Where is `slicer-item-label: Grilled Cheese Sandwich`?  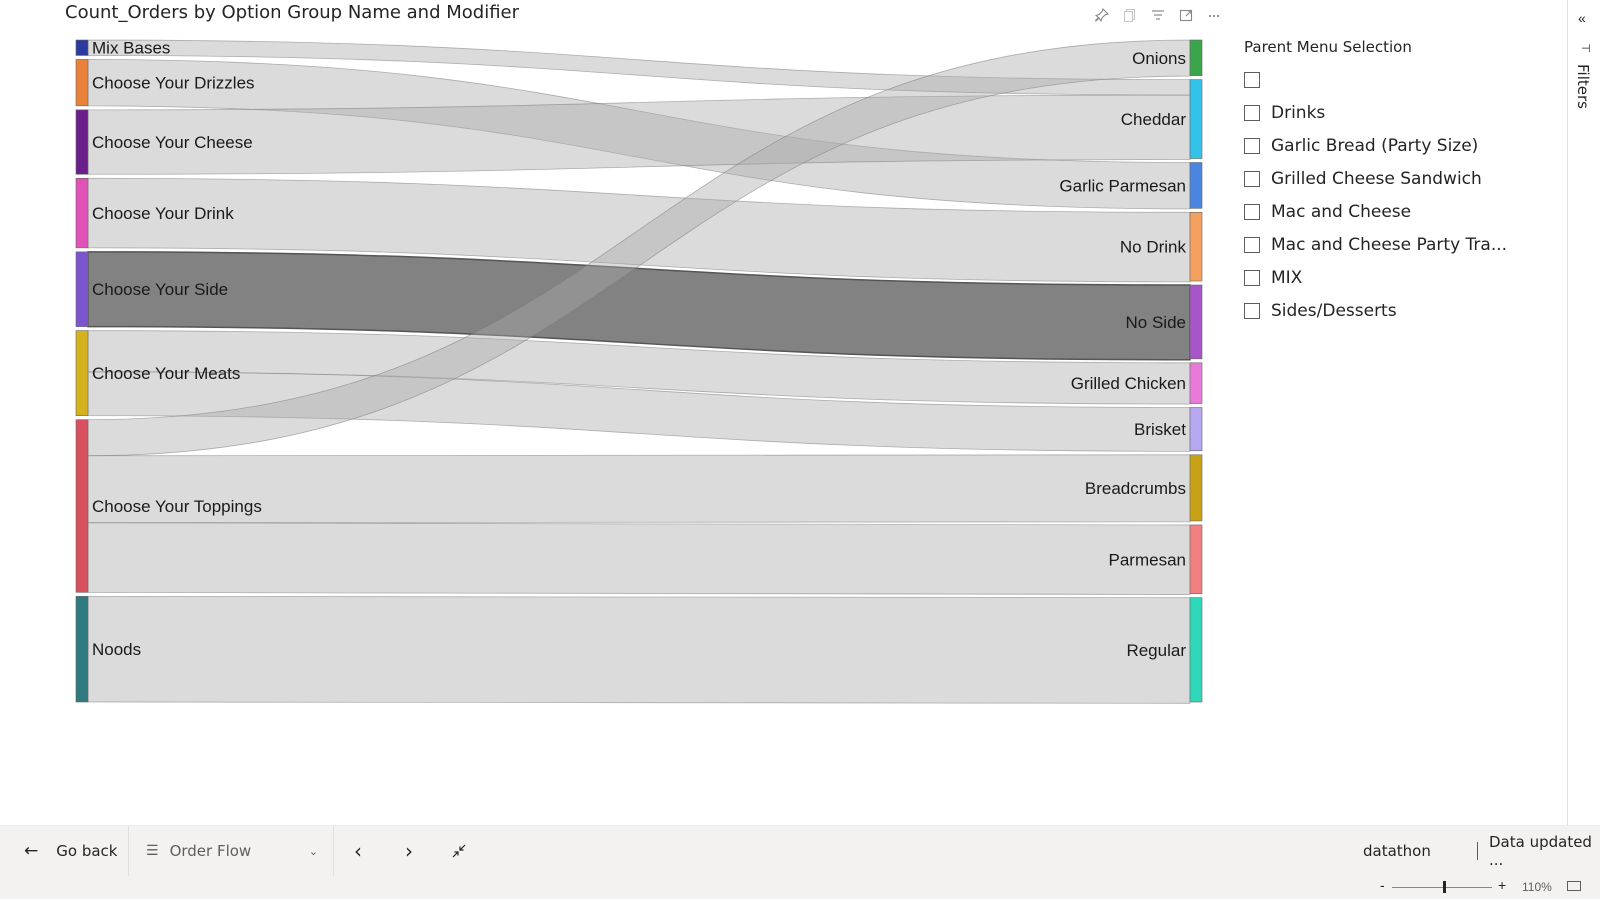 slicer-item-label: Grilled Cheese Sandwich is located at coordinates (1376, 178).